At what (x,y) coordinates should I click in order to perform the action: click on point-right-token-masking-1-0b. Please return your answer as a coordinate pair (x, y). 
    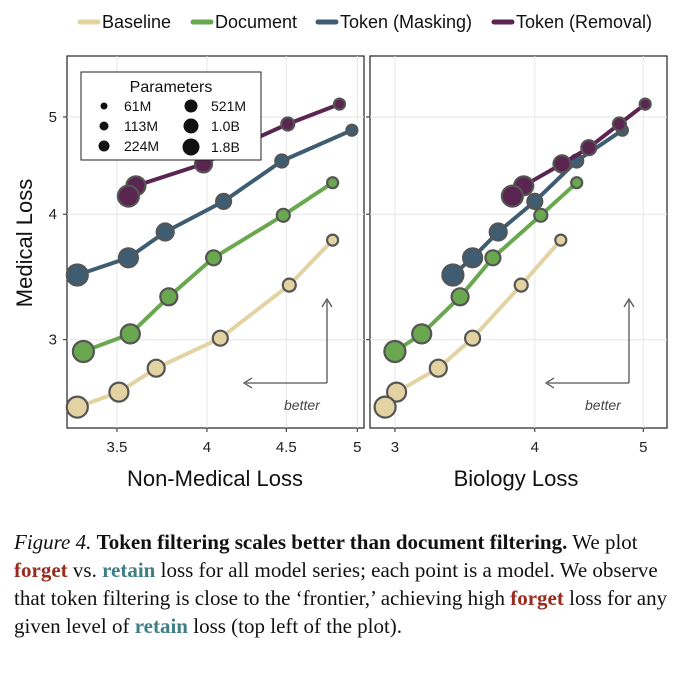
    Looking at the image, I should click on (473, 258).